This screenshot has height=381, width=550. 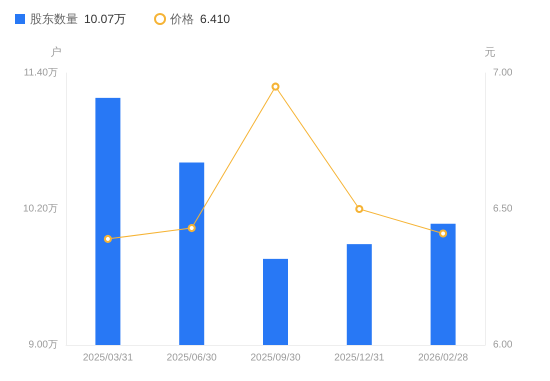 What do you see at coordinates (503, 73) in the screenshot?
I see `y2-tick-label: 7.00` at bounding box center [503, 73].